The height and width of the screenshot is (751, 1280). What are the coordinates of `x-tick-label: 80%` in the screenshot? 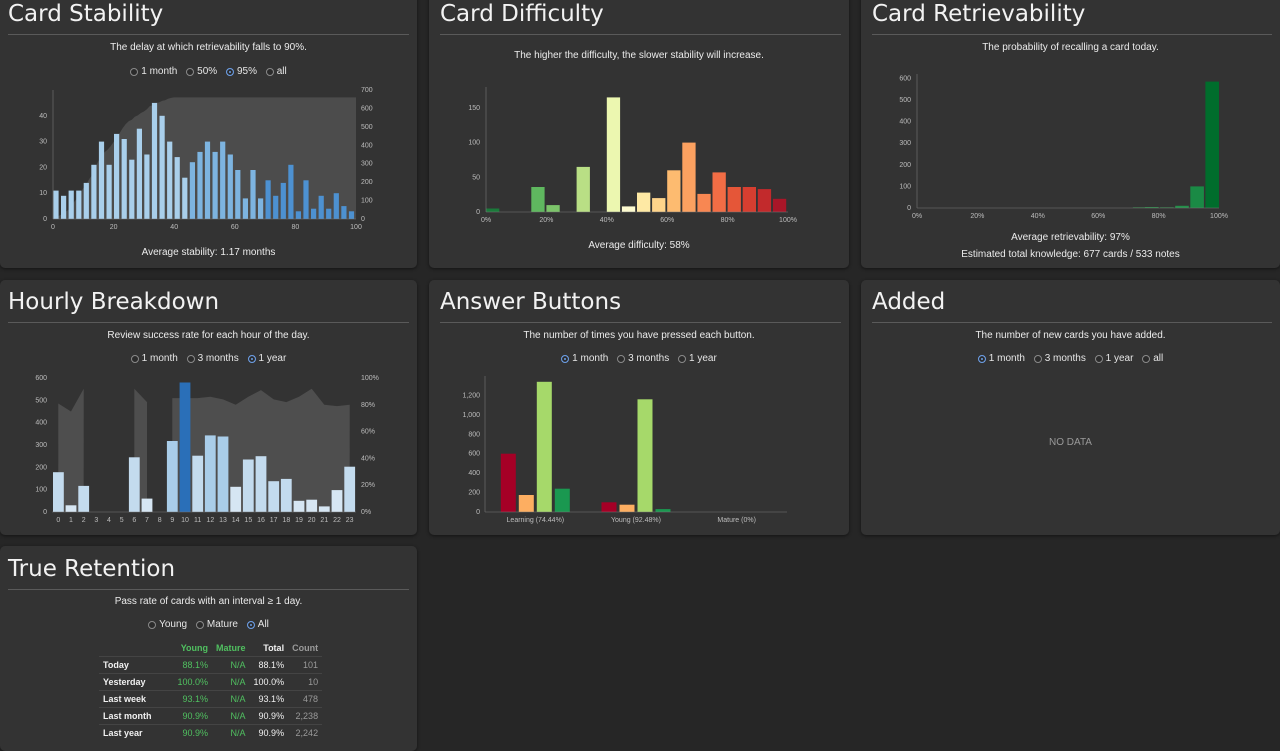 It's located at (728, 220).